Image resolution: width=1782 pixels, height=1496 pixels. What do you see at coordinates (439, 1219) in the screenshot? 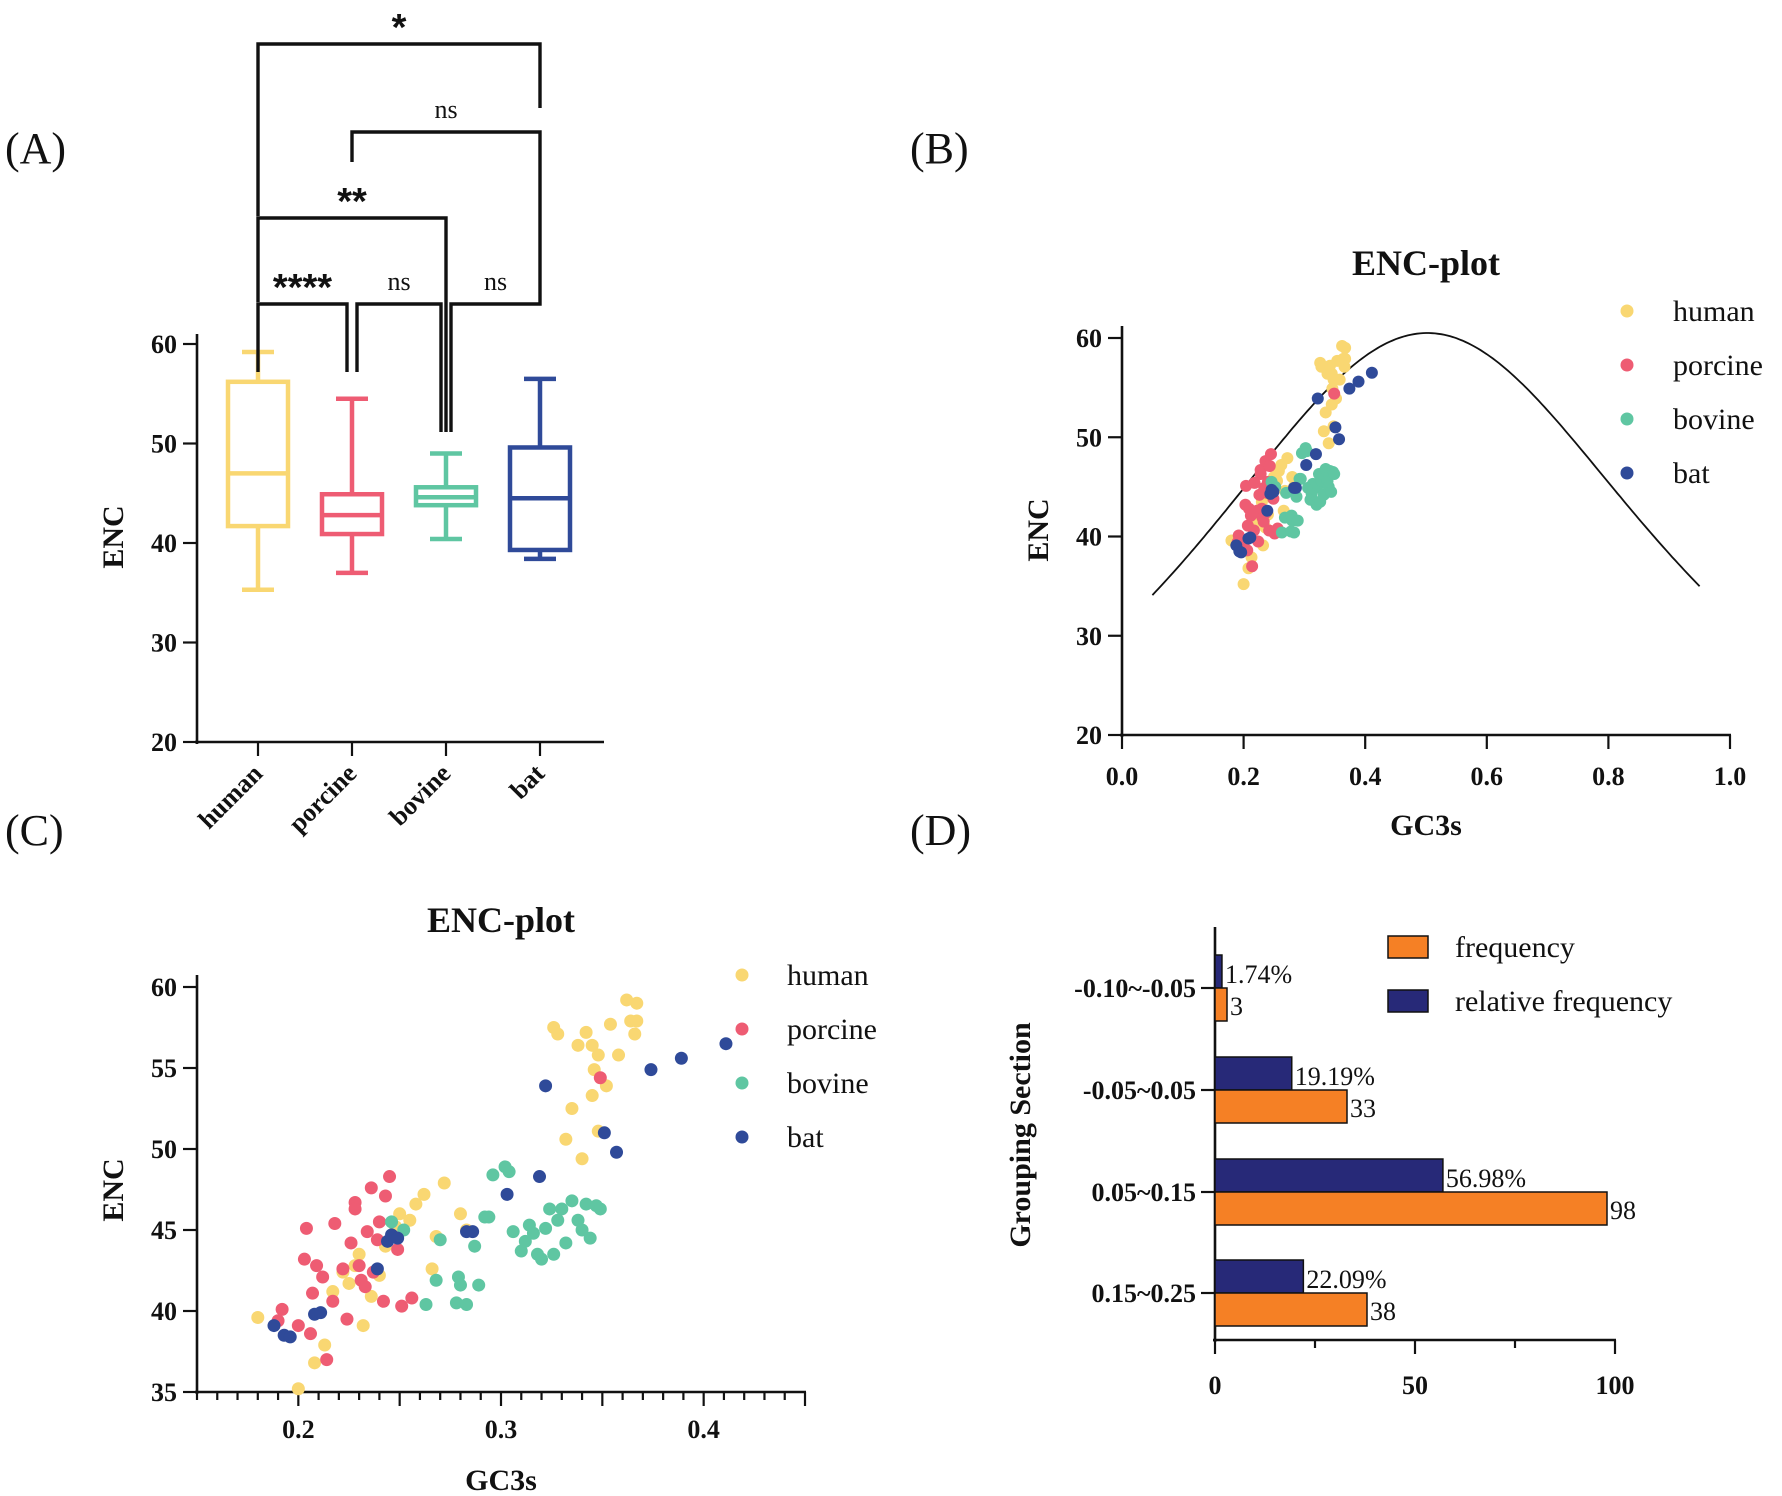
I see `series-porcine` at bounding box center [439, 1219].